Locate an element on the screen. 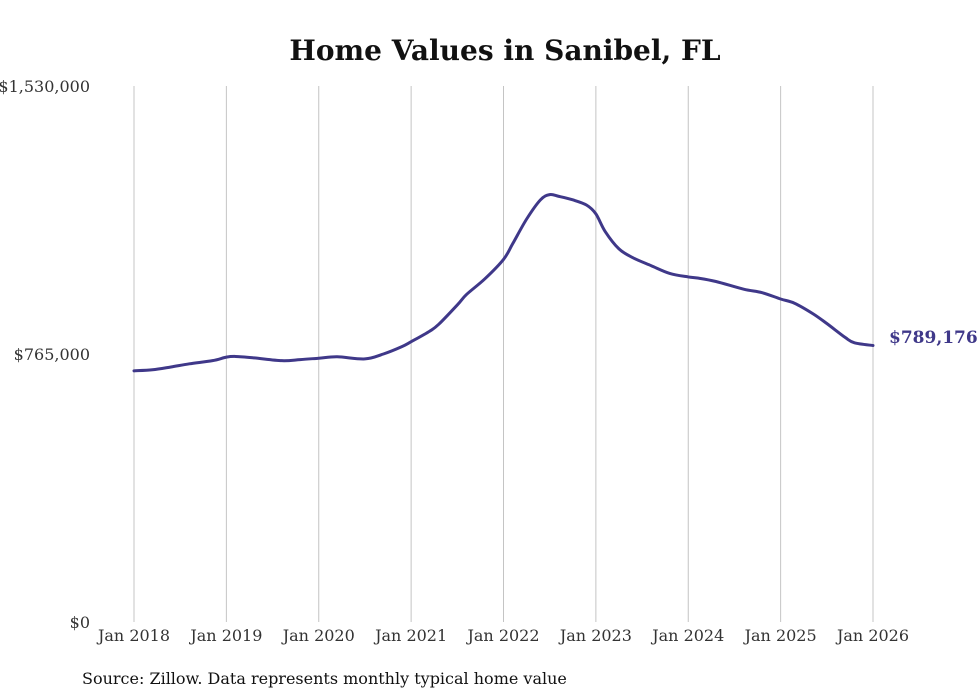  x-tick-label: Jan 2022 is located at coordinates (502, 635).